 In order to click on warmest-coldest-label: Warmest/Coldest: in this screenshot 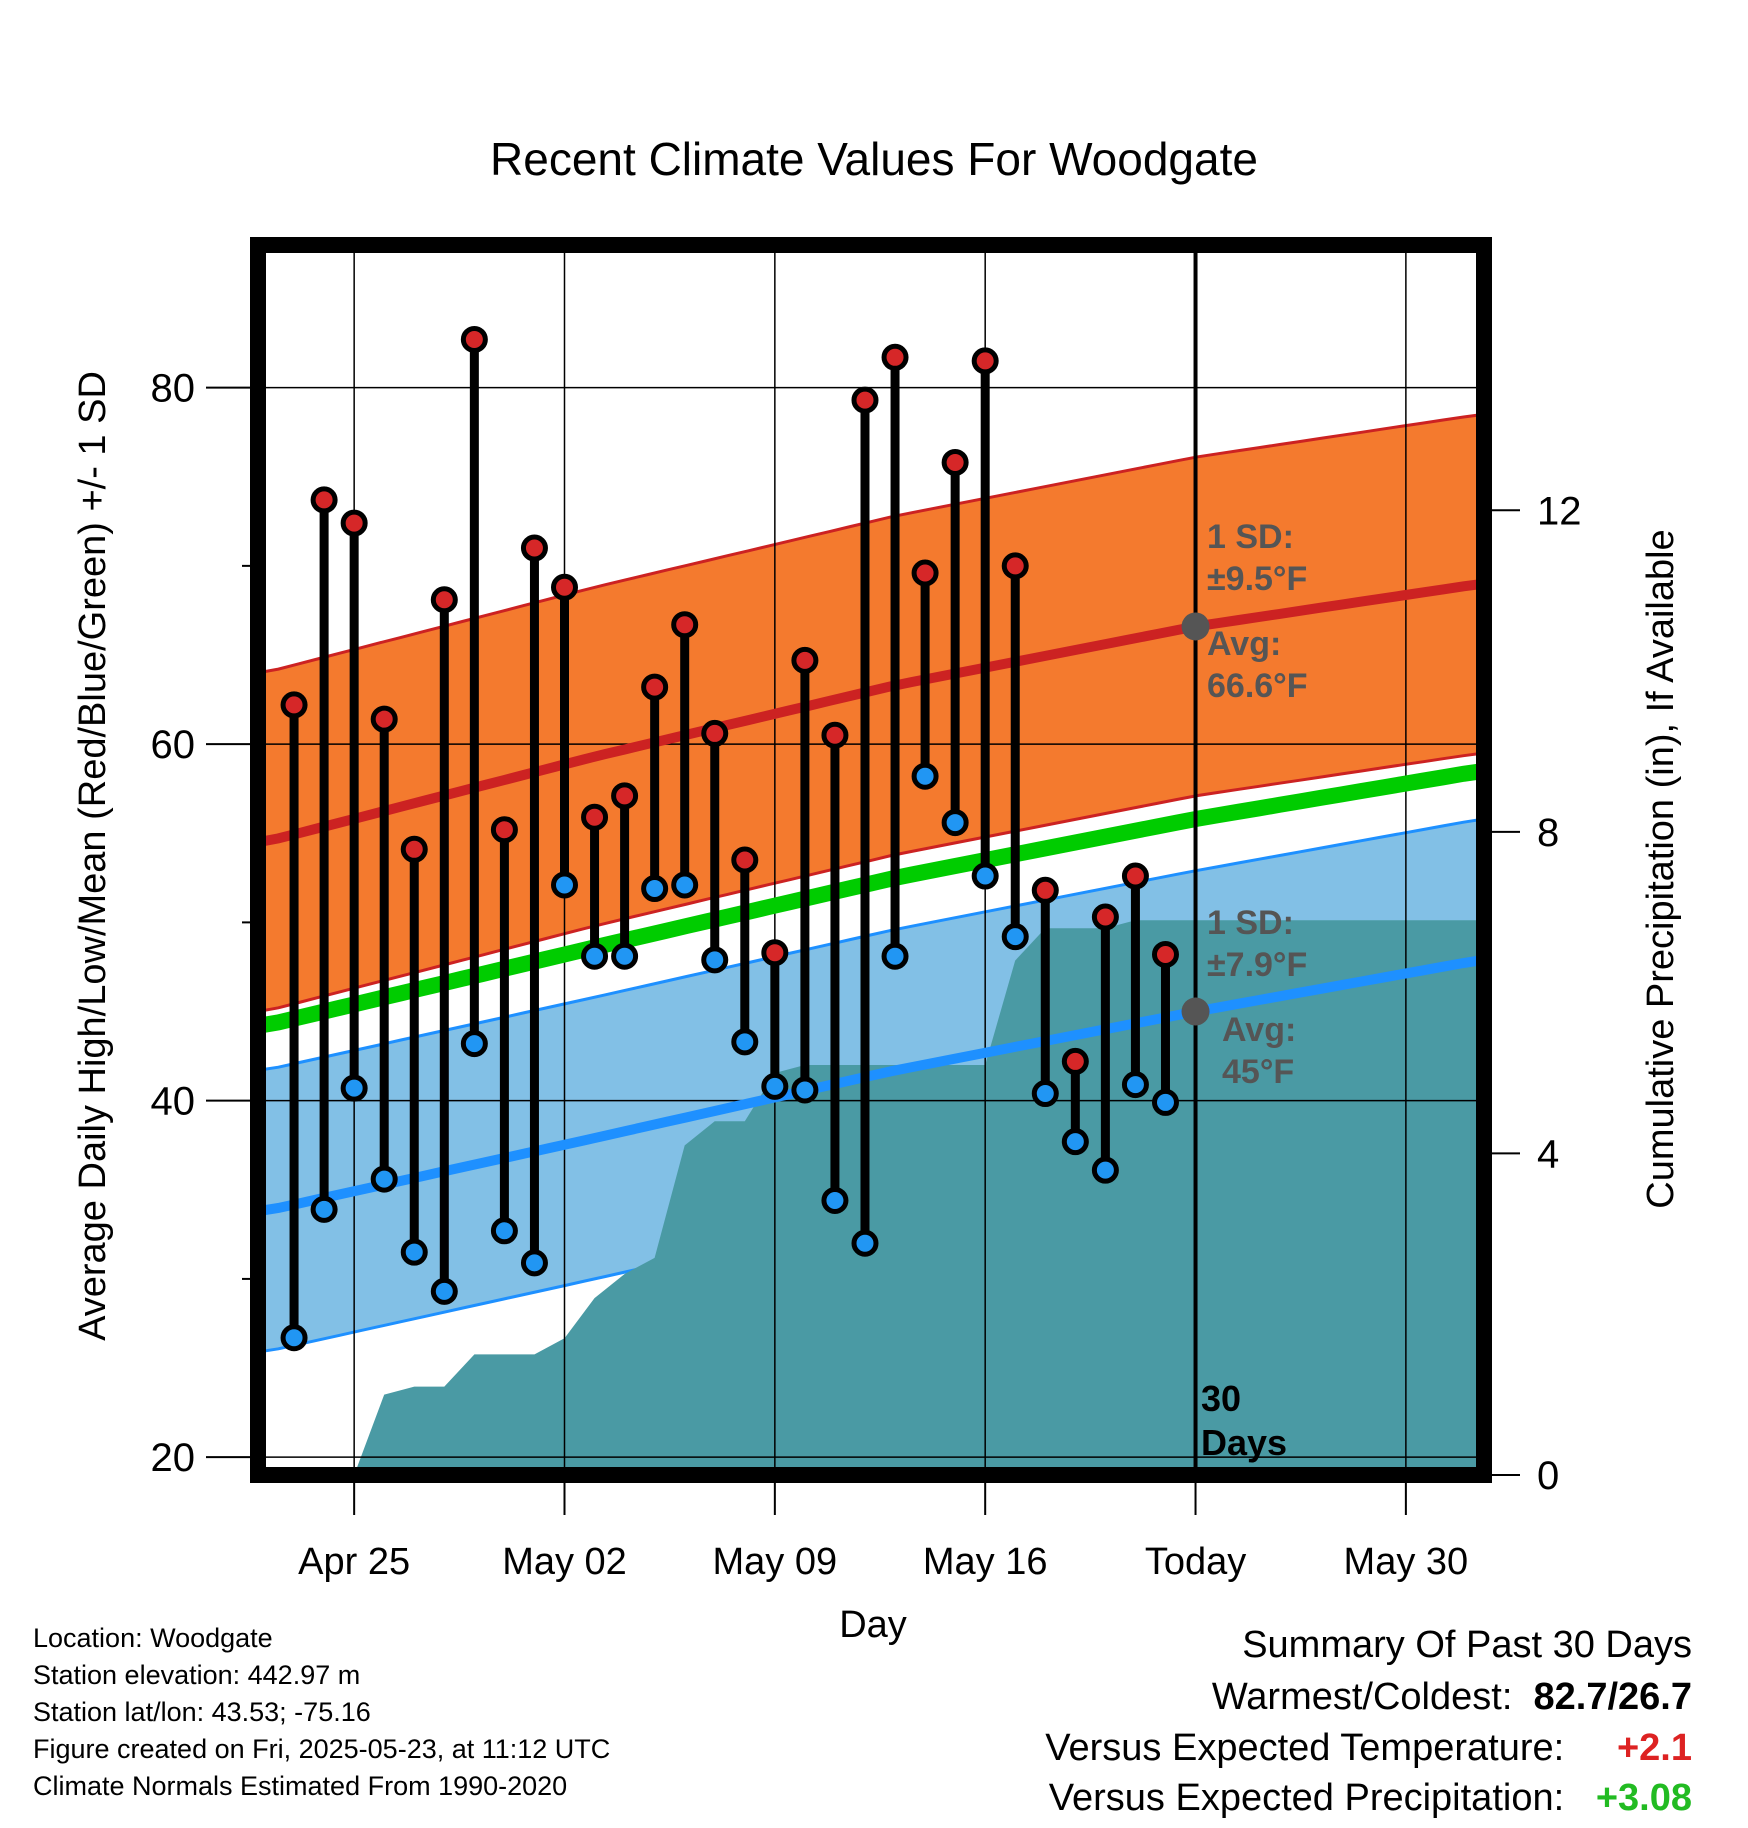, I will do `click(1362, 1697)`.